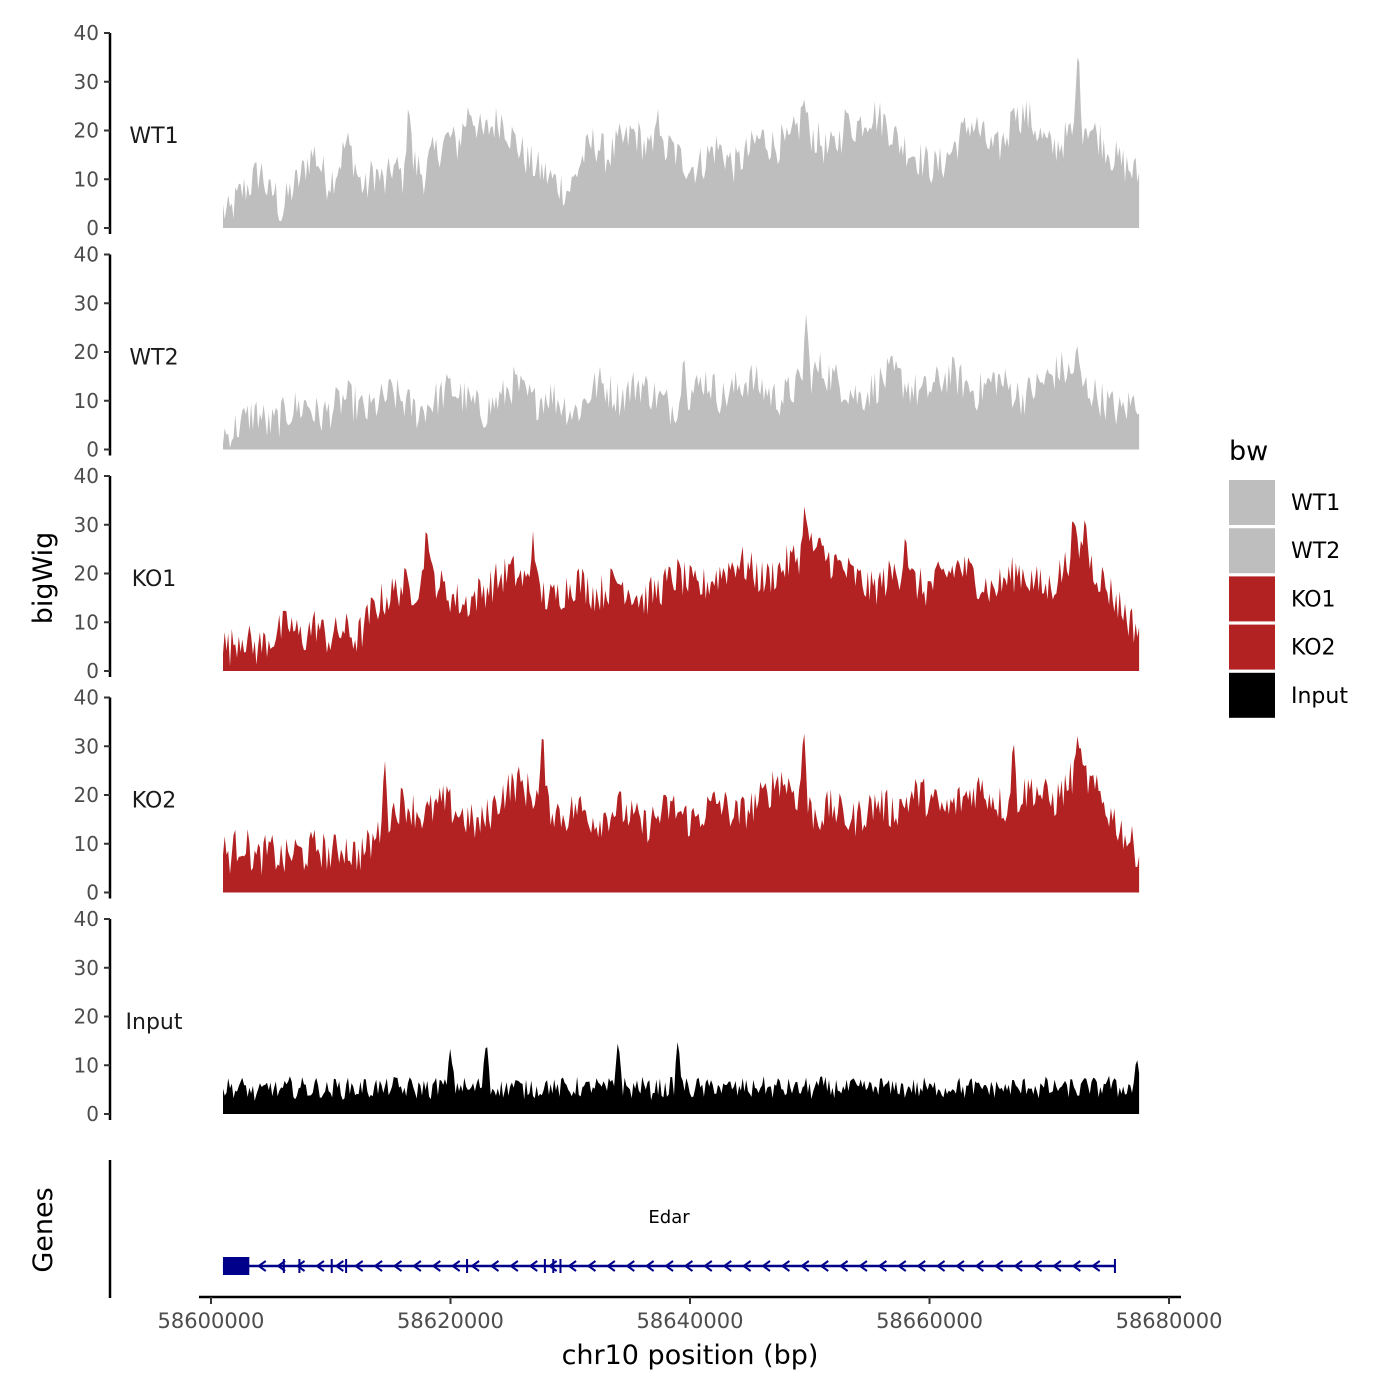 This screenshot has width=1400, height=1400. I want to click on coverage-area-wt2, so click(681, 381).